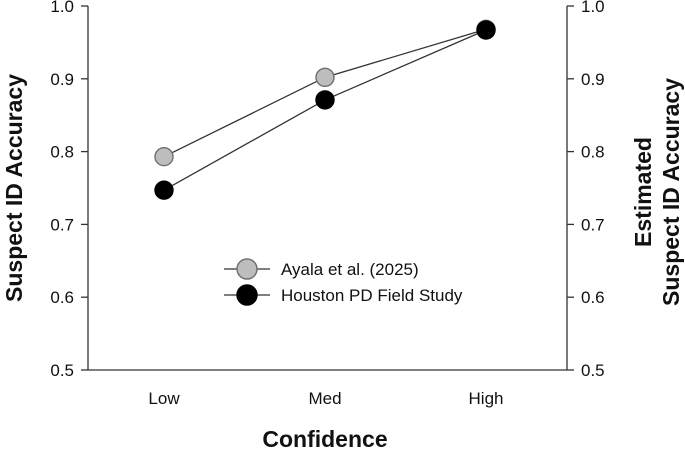  What do you see at coordinates (350, 269) in the screenshot?
I see `legend-label: Ayala et al. (2025)` at bounding box center [350, 269].